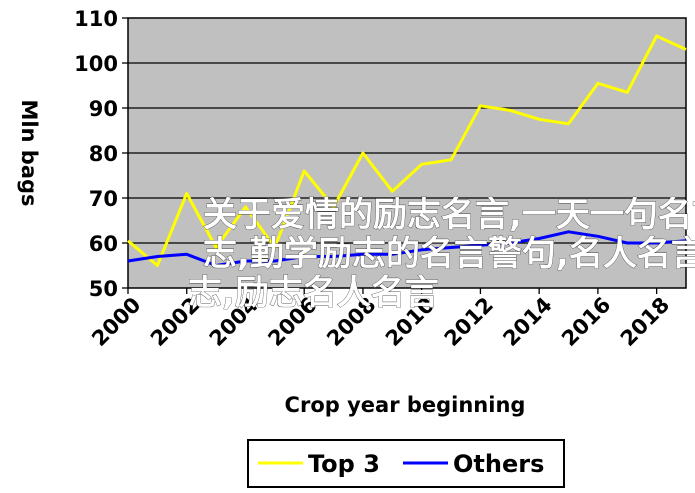  Describe the element at coordinates (645, 322) in the screenshot. I see `x-tick-label-2018: 2018` at that location.